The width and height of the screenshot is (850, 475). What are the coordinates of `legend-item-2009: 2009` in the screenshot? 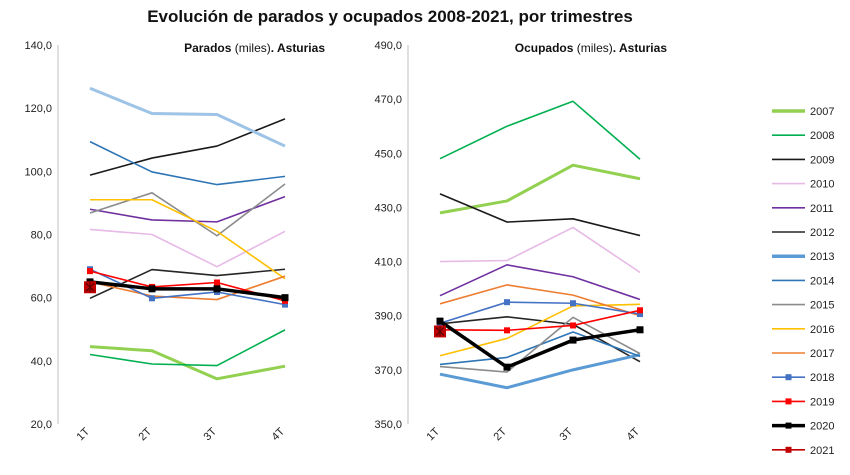 It's located at (803, 160).